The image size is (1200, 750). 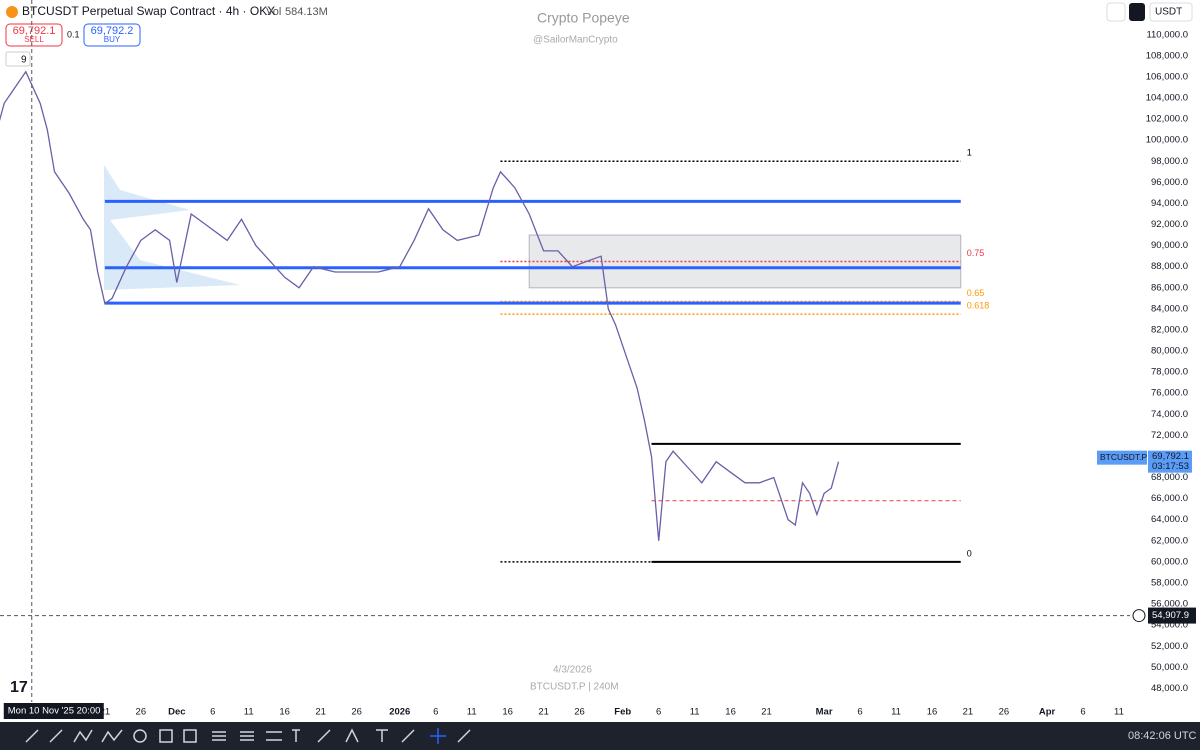 What do you see at coordinates (1139, 616) in the screenshot?
I see `crosshair-plus` at bounding box center [1139, 616].